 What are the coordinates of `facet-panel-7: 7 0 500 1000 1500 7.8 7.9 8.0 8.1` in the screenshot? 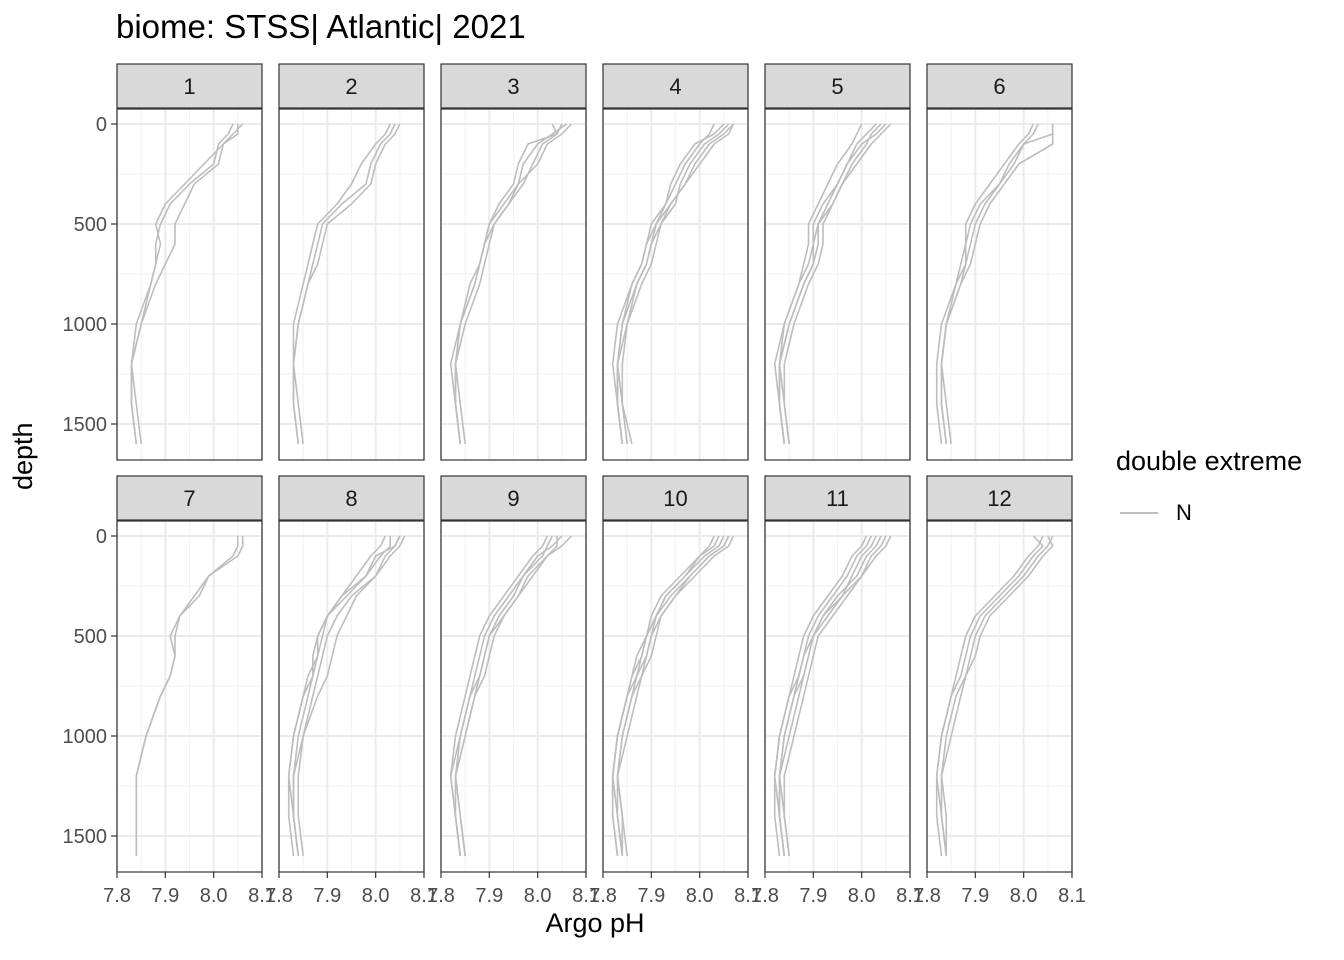 It's located at (169, 691).